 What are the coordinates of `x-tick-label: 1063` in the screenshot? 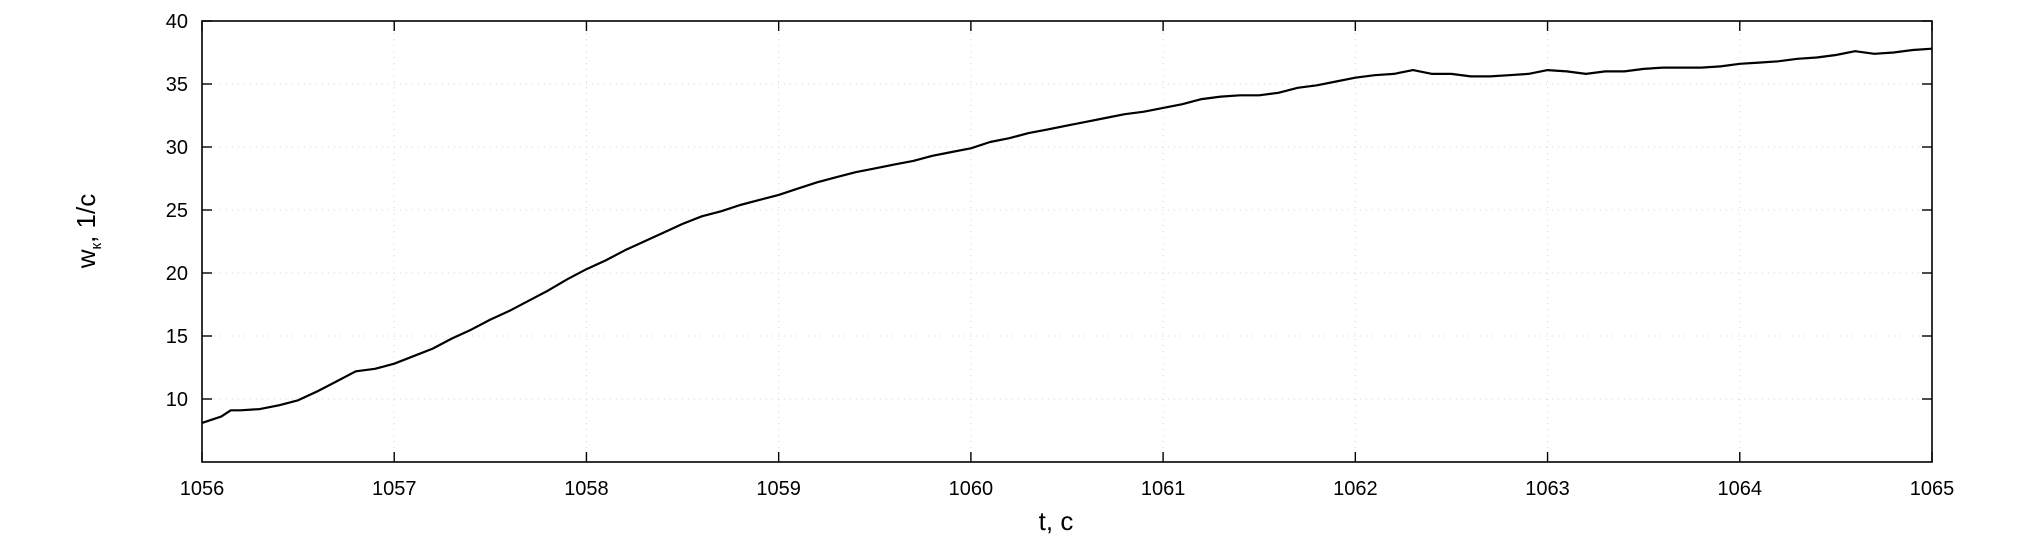 It's located at (1547, 489).